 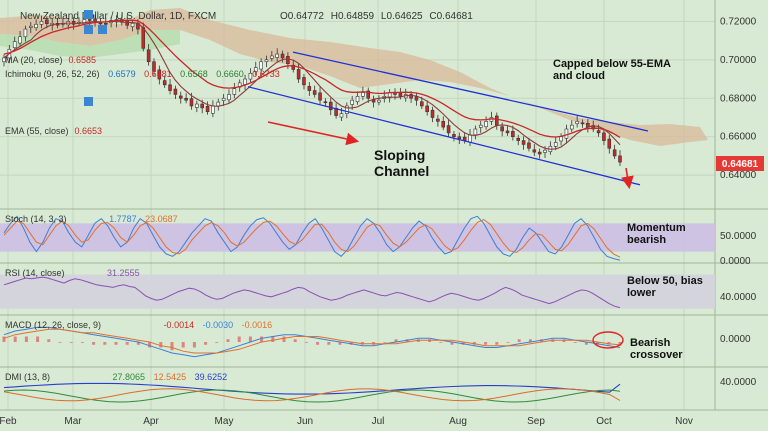 I want to click on stoch-legend: Stoch (14, 3, 3) 1.7787 23.0687, so click(x=91, y=219).